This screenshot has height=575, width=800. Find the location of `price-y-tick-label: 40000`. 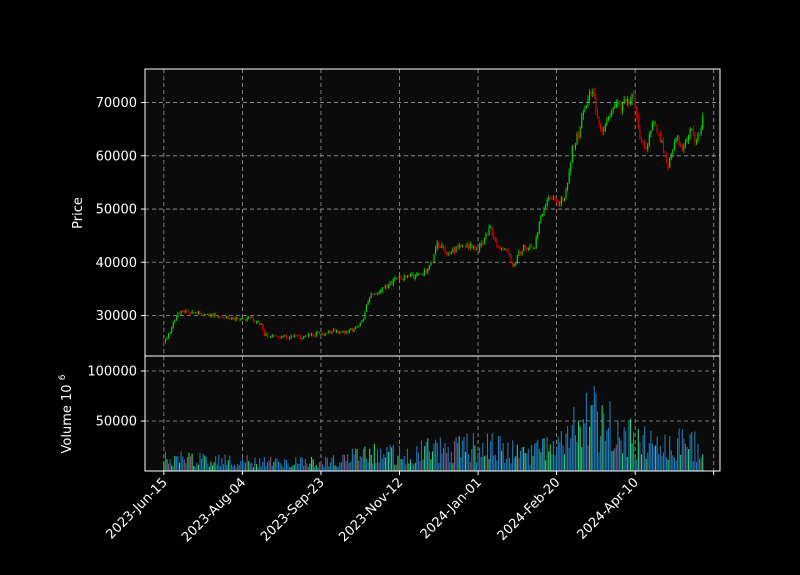

price-y-tick-label: 40000 is located at coordinates (116, 263).